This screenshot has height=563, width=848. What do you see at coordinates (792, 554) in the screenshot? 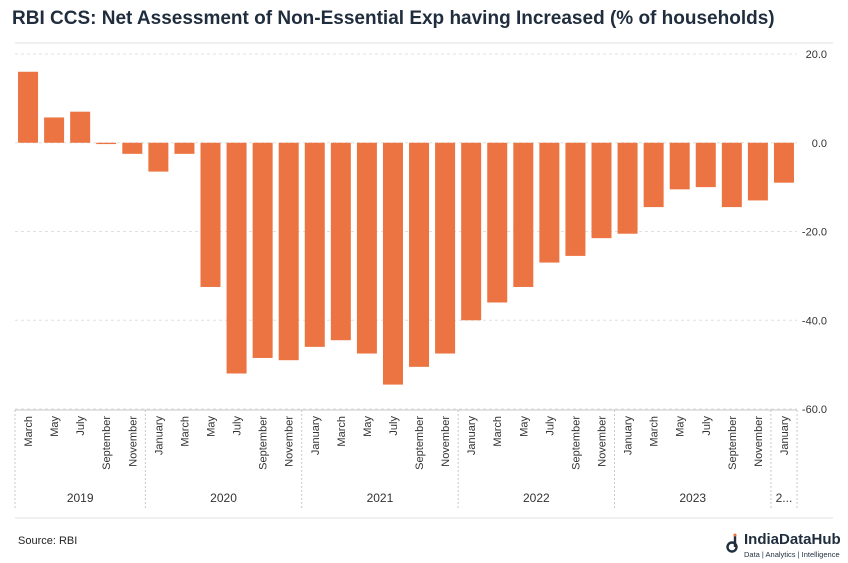
I see `logo-tagline: Data | Analytics | Intelligence` at bounding box center [792, 554].